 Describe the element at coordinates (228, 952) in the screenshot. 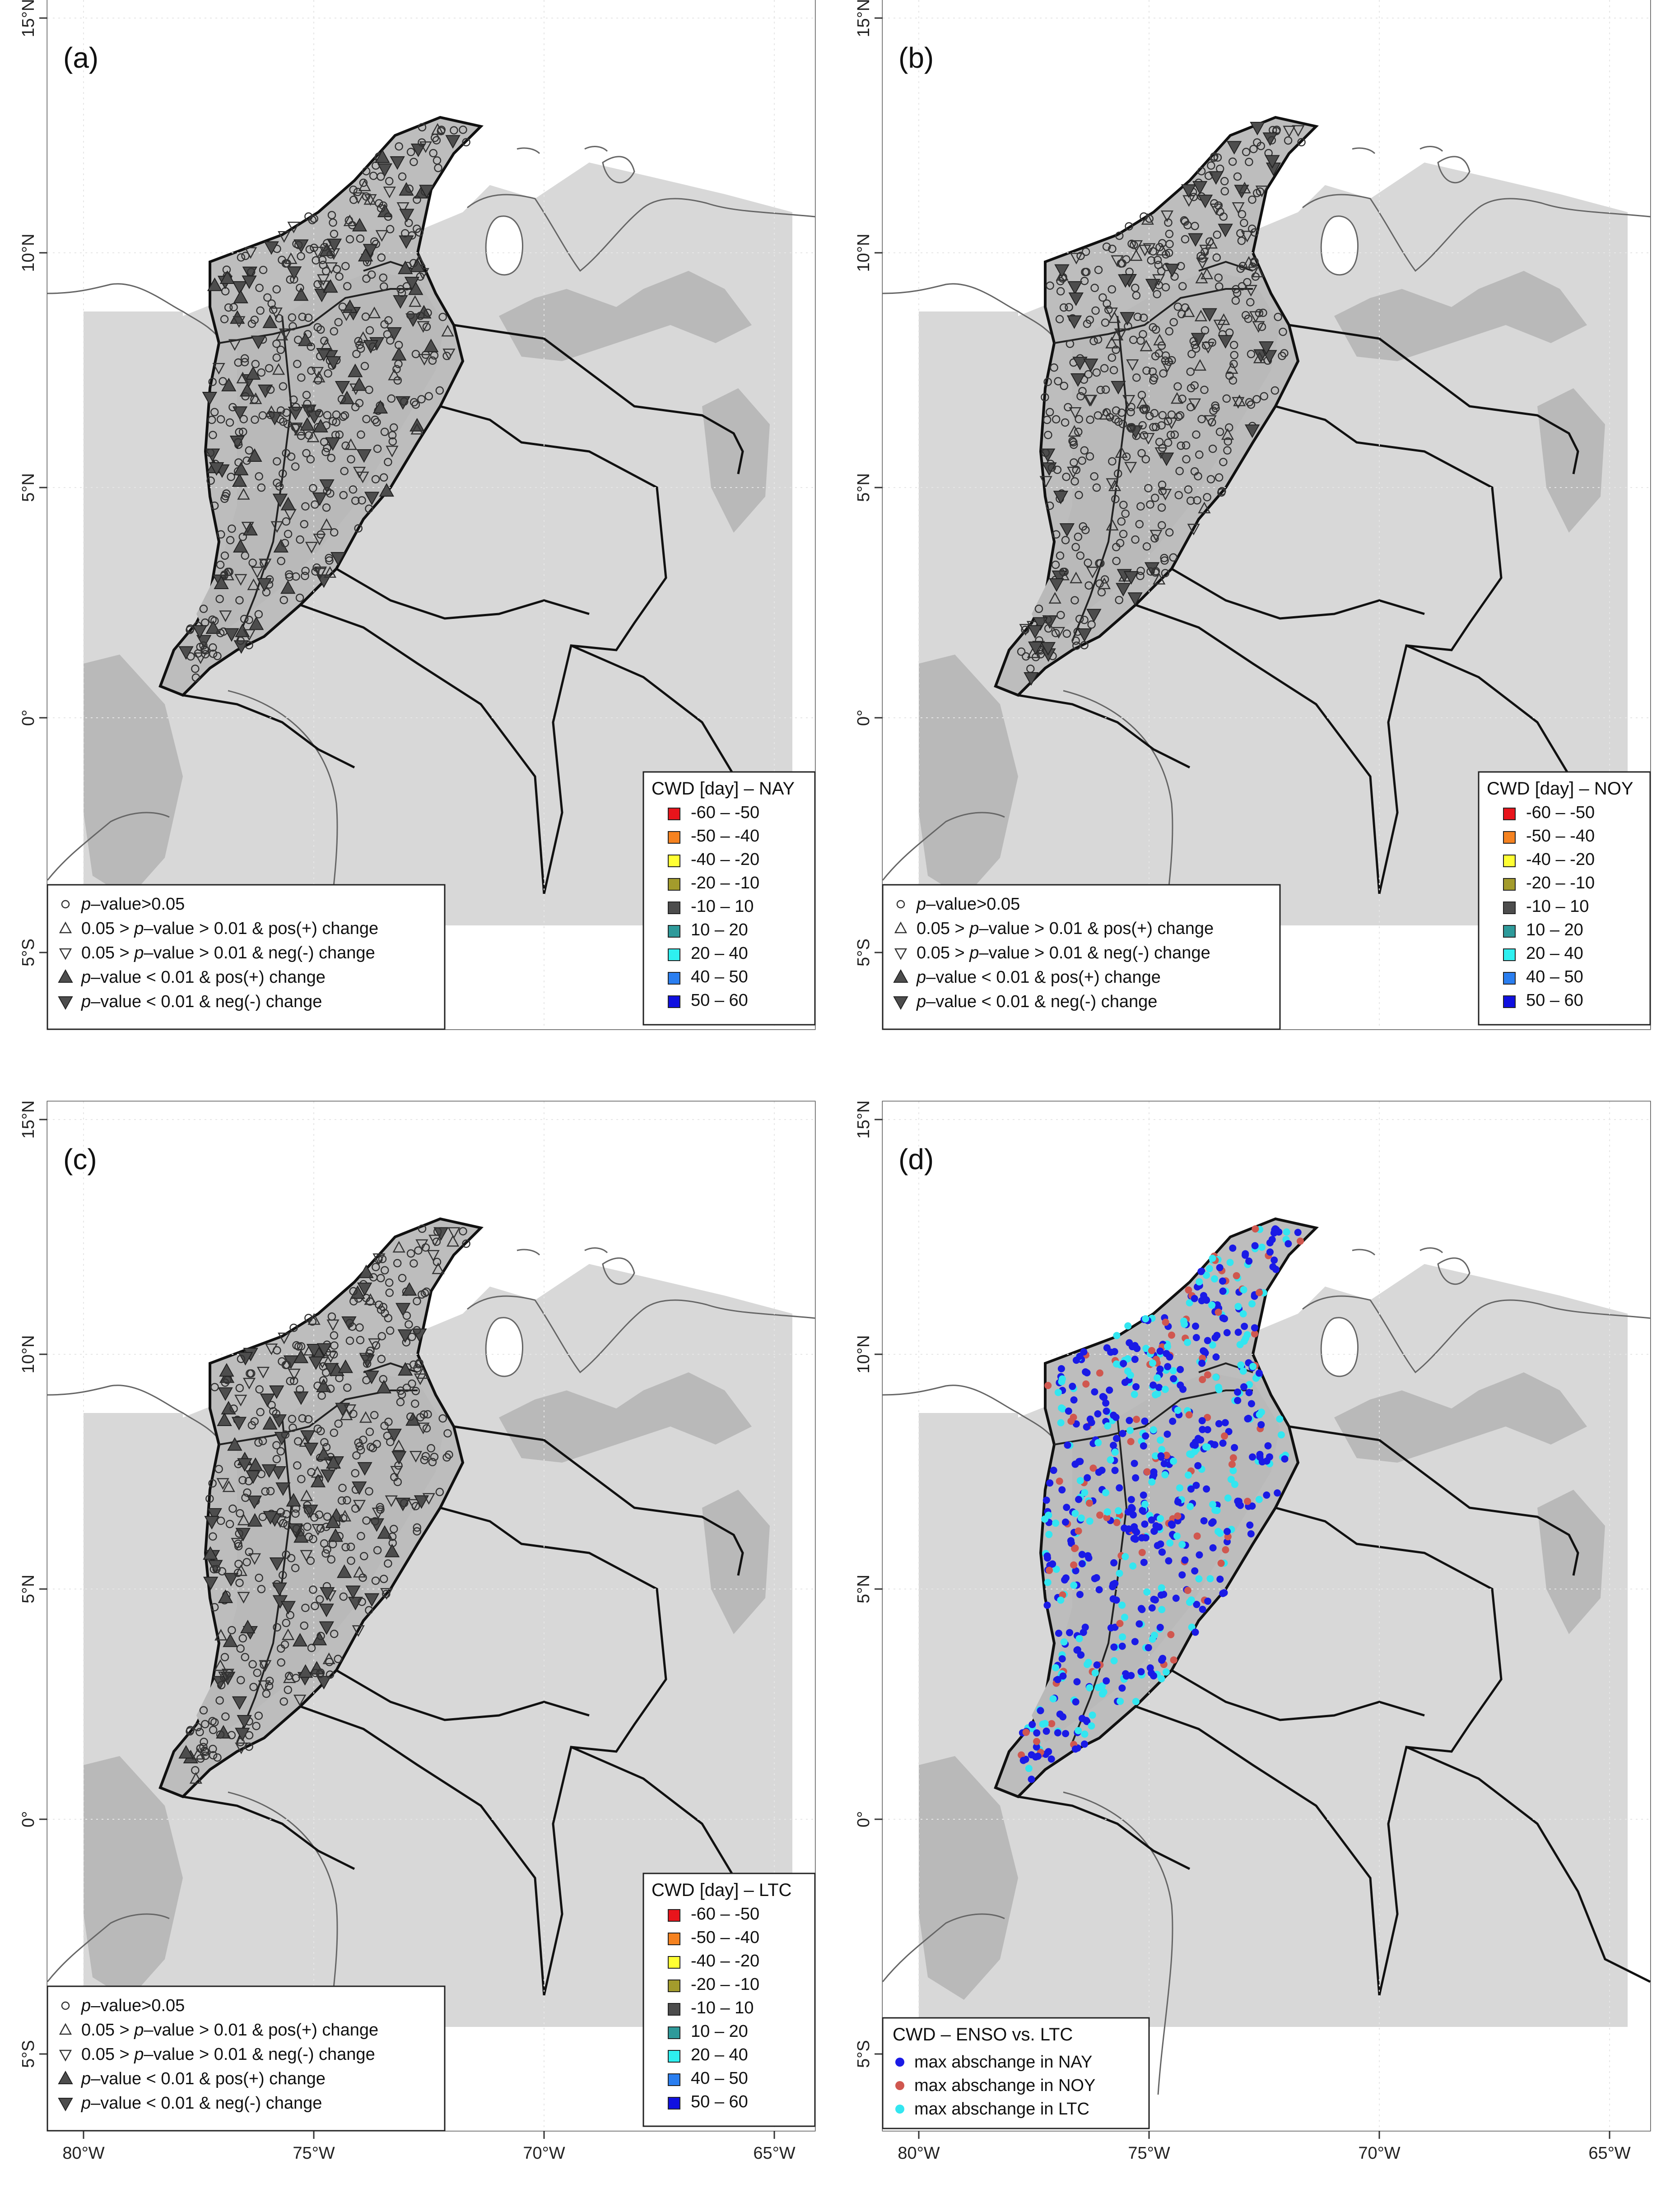

I see `significance-legend-label: 0.05 > p–value > 0.01 & neg(-) change` at that location.